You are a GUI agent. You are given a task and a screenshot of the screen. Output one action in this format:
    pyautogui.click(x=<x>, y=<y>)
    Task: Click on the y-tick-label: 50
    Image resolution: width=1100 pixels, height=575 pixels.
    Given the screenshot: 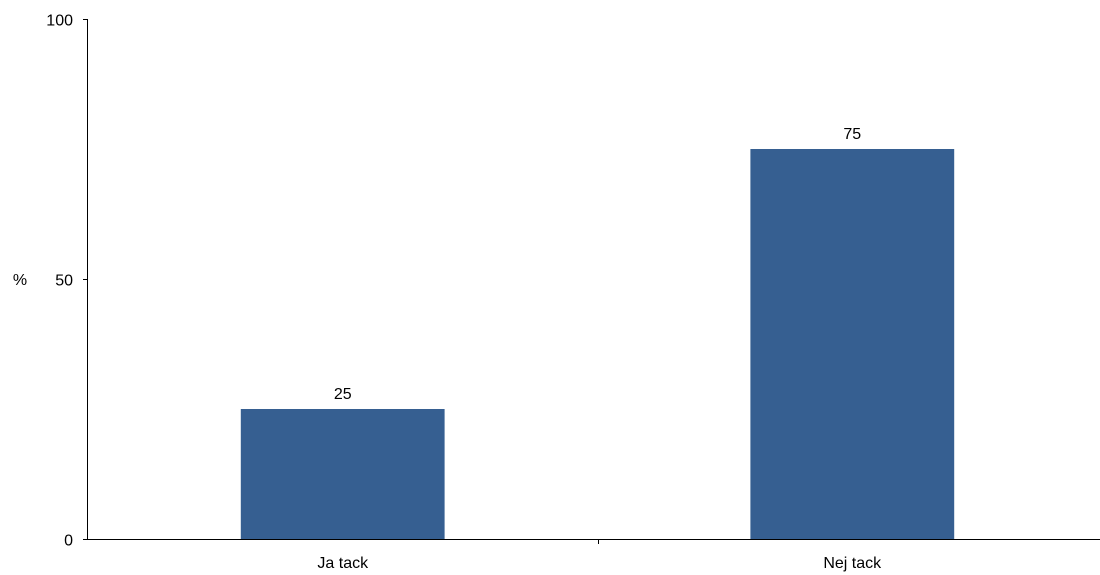 What is the action you would take?
    pyautogui.click(x=64, y=281)
    